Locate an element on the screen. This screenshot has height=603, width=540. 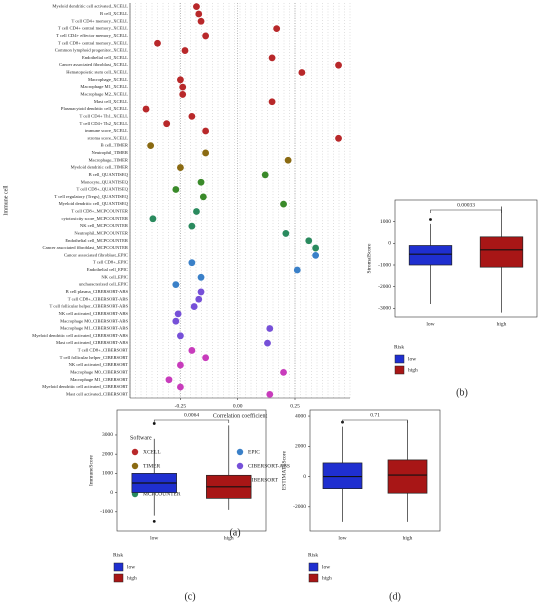
y-tick-label: Myeloid dendritic cell_QUANTISEQ is located at coordinates (94, 203).